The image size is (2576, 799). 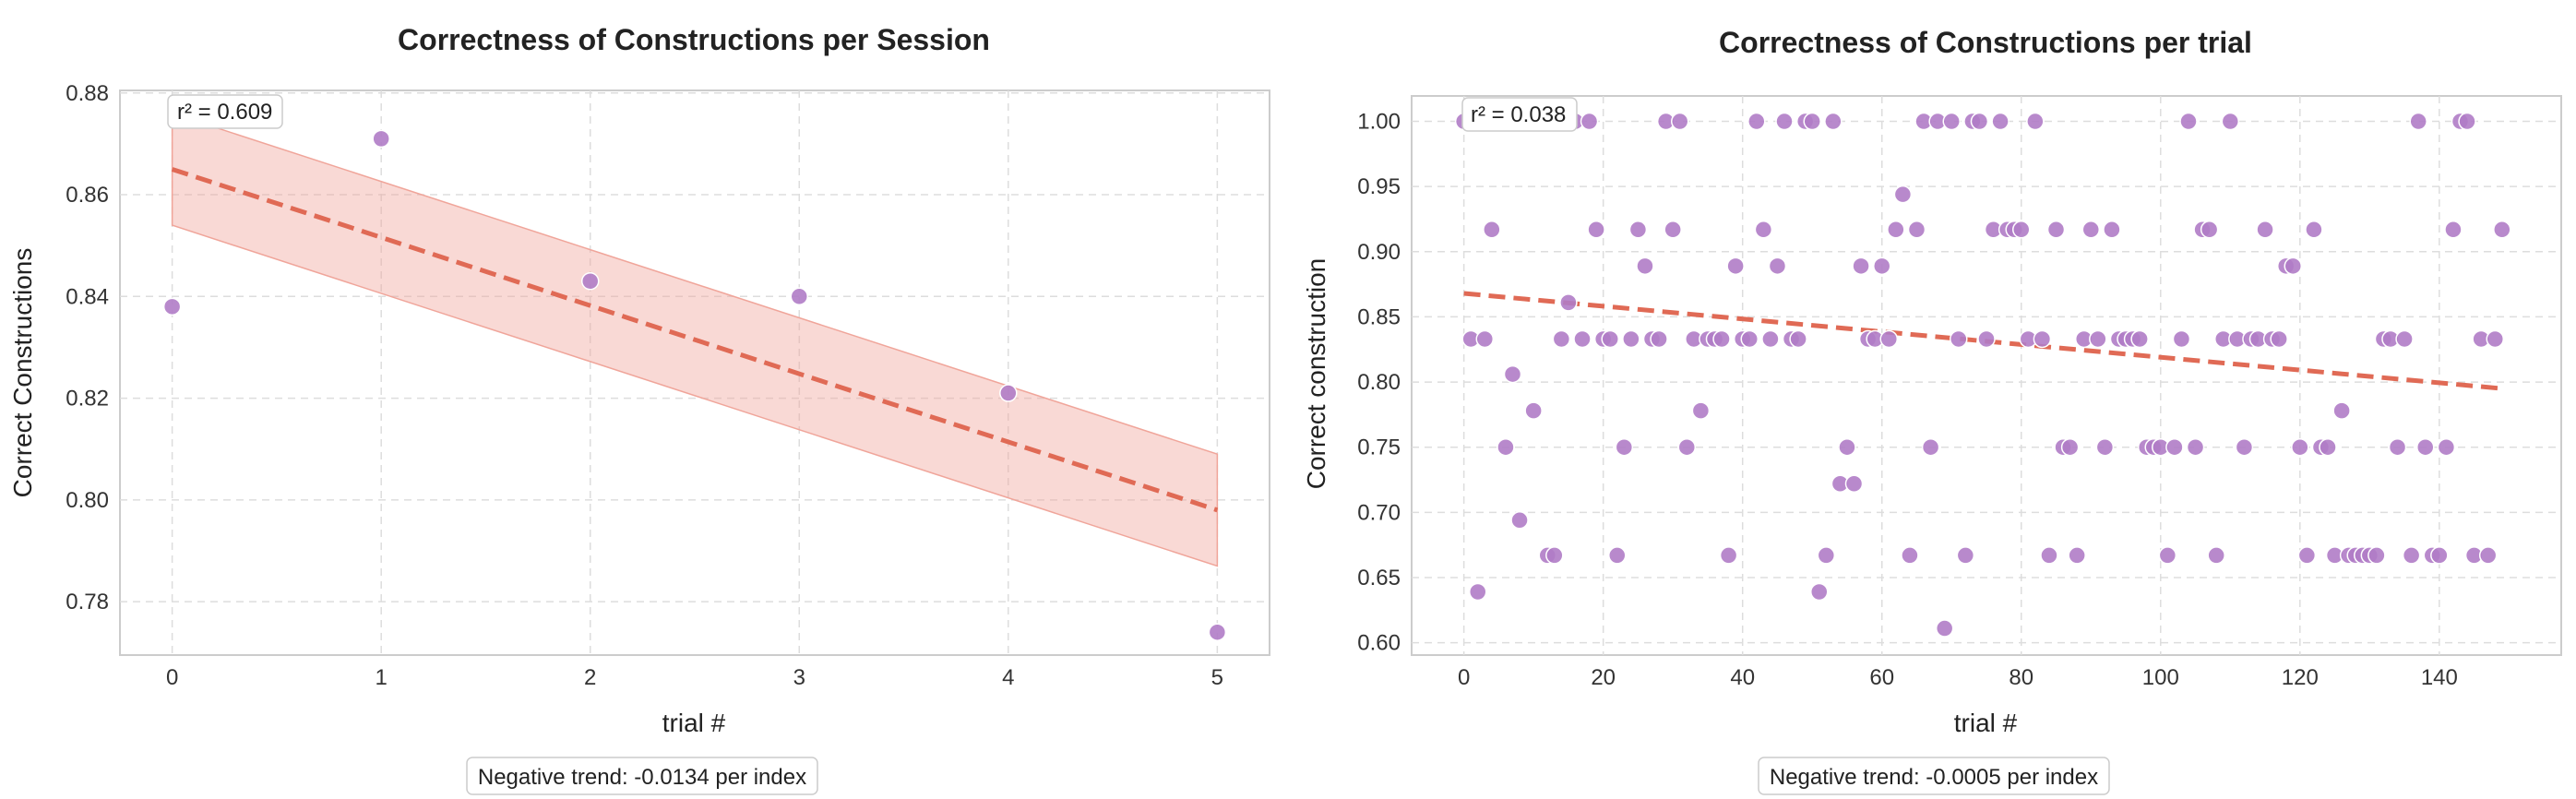 What do you see at coordinates (694, 677) in the screenshot?
I see `x-tick-labels: 0 1 2 3 4 5` at bounding box center [694, 677].